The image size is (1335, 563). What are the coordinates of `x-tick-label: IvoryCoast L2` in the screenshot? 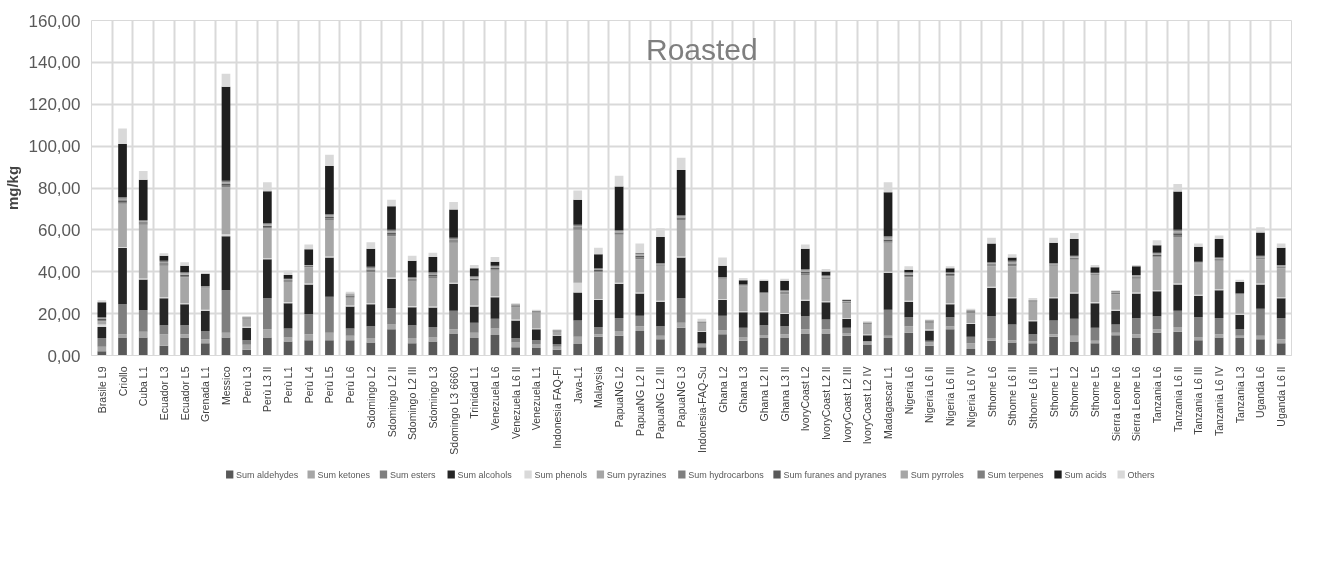 It's located at (805, 399).